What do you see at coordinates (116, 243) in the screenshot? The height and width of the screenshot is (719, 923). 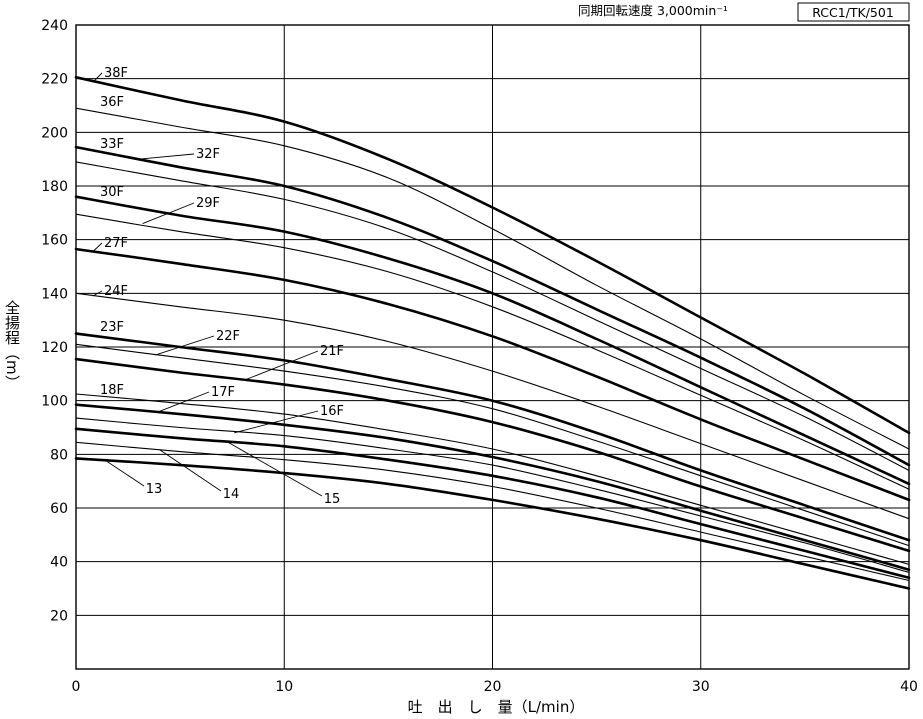 I see `curve-label-27f: 27F` at bounding box center [116, 243].